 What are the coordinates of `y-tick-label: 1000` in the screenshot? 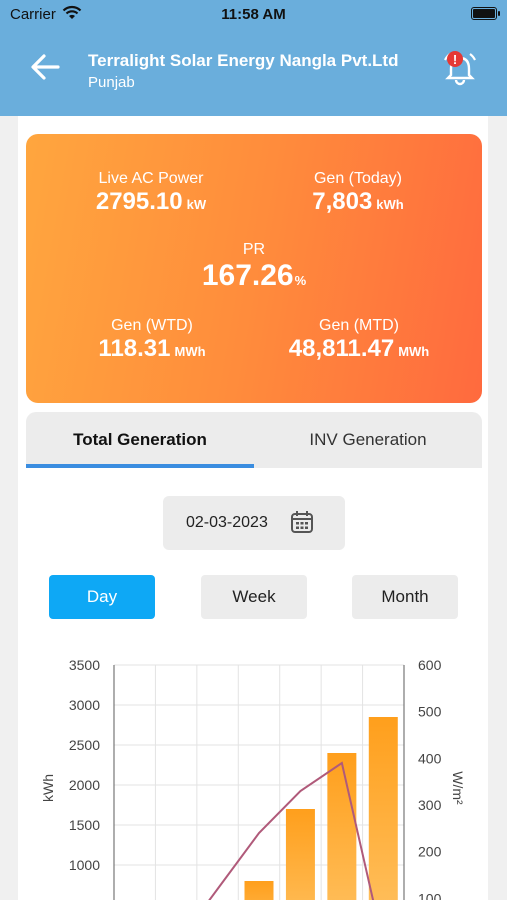 It's located at (84, 865).